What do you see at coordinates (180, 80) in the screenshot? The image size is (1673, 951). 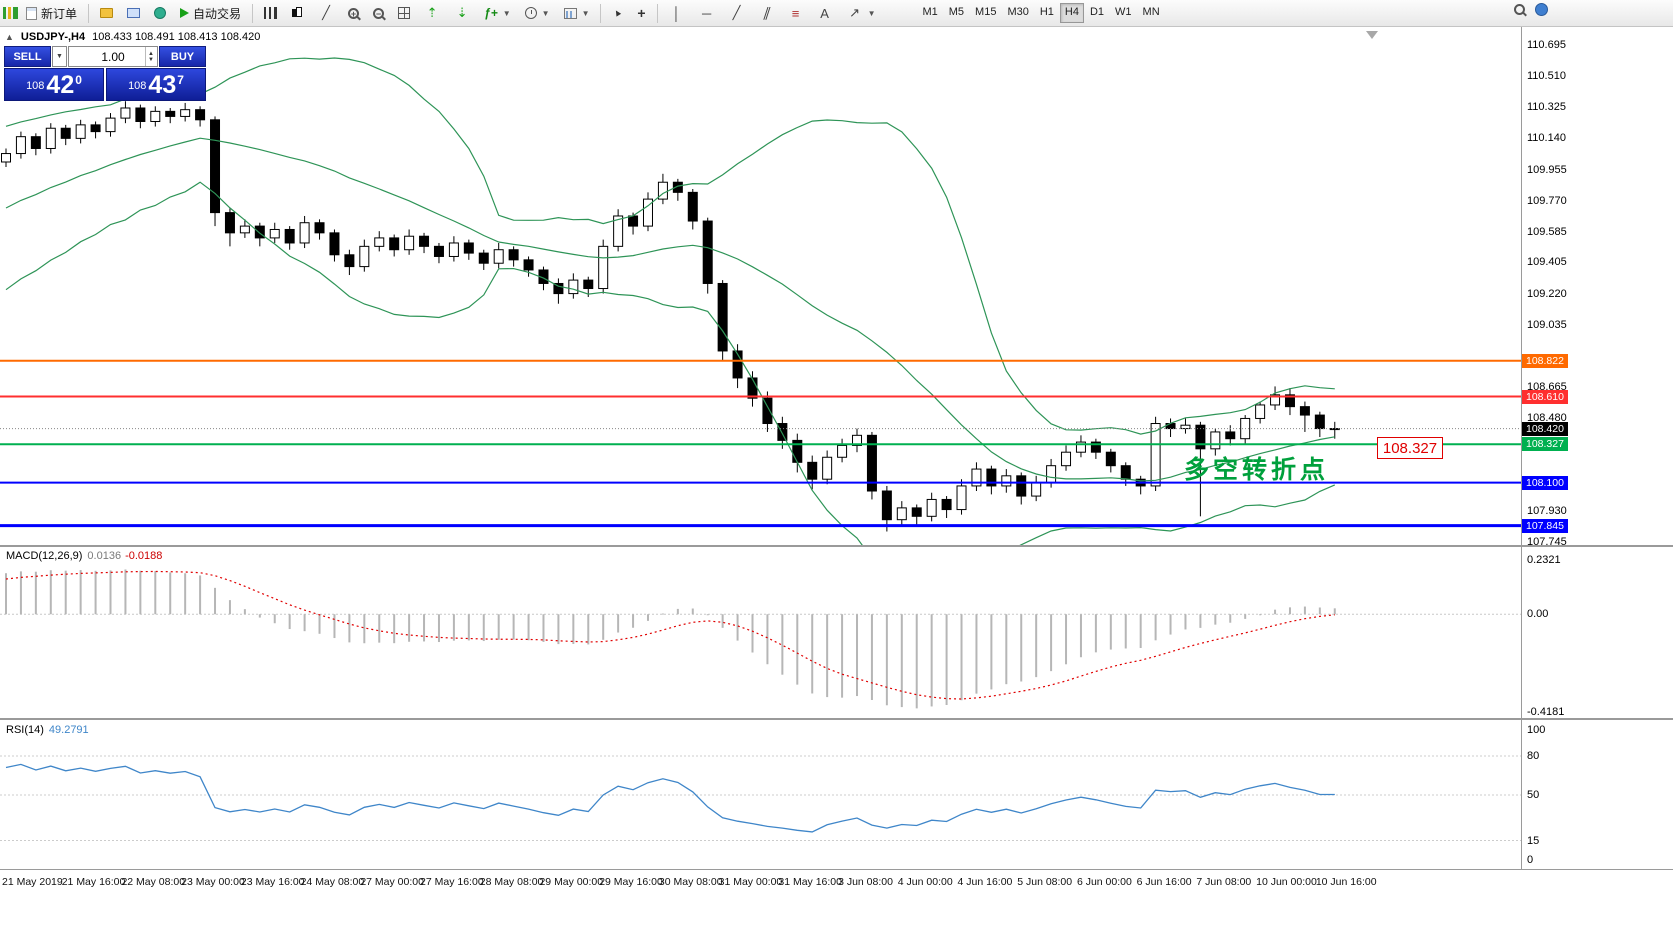 I see `buy-price-sup: 7` at bounding box center [180, 80].